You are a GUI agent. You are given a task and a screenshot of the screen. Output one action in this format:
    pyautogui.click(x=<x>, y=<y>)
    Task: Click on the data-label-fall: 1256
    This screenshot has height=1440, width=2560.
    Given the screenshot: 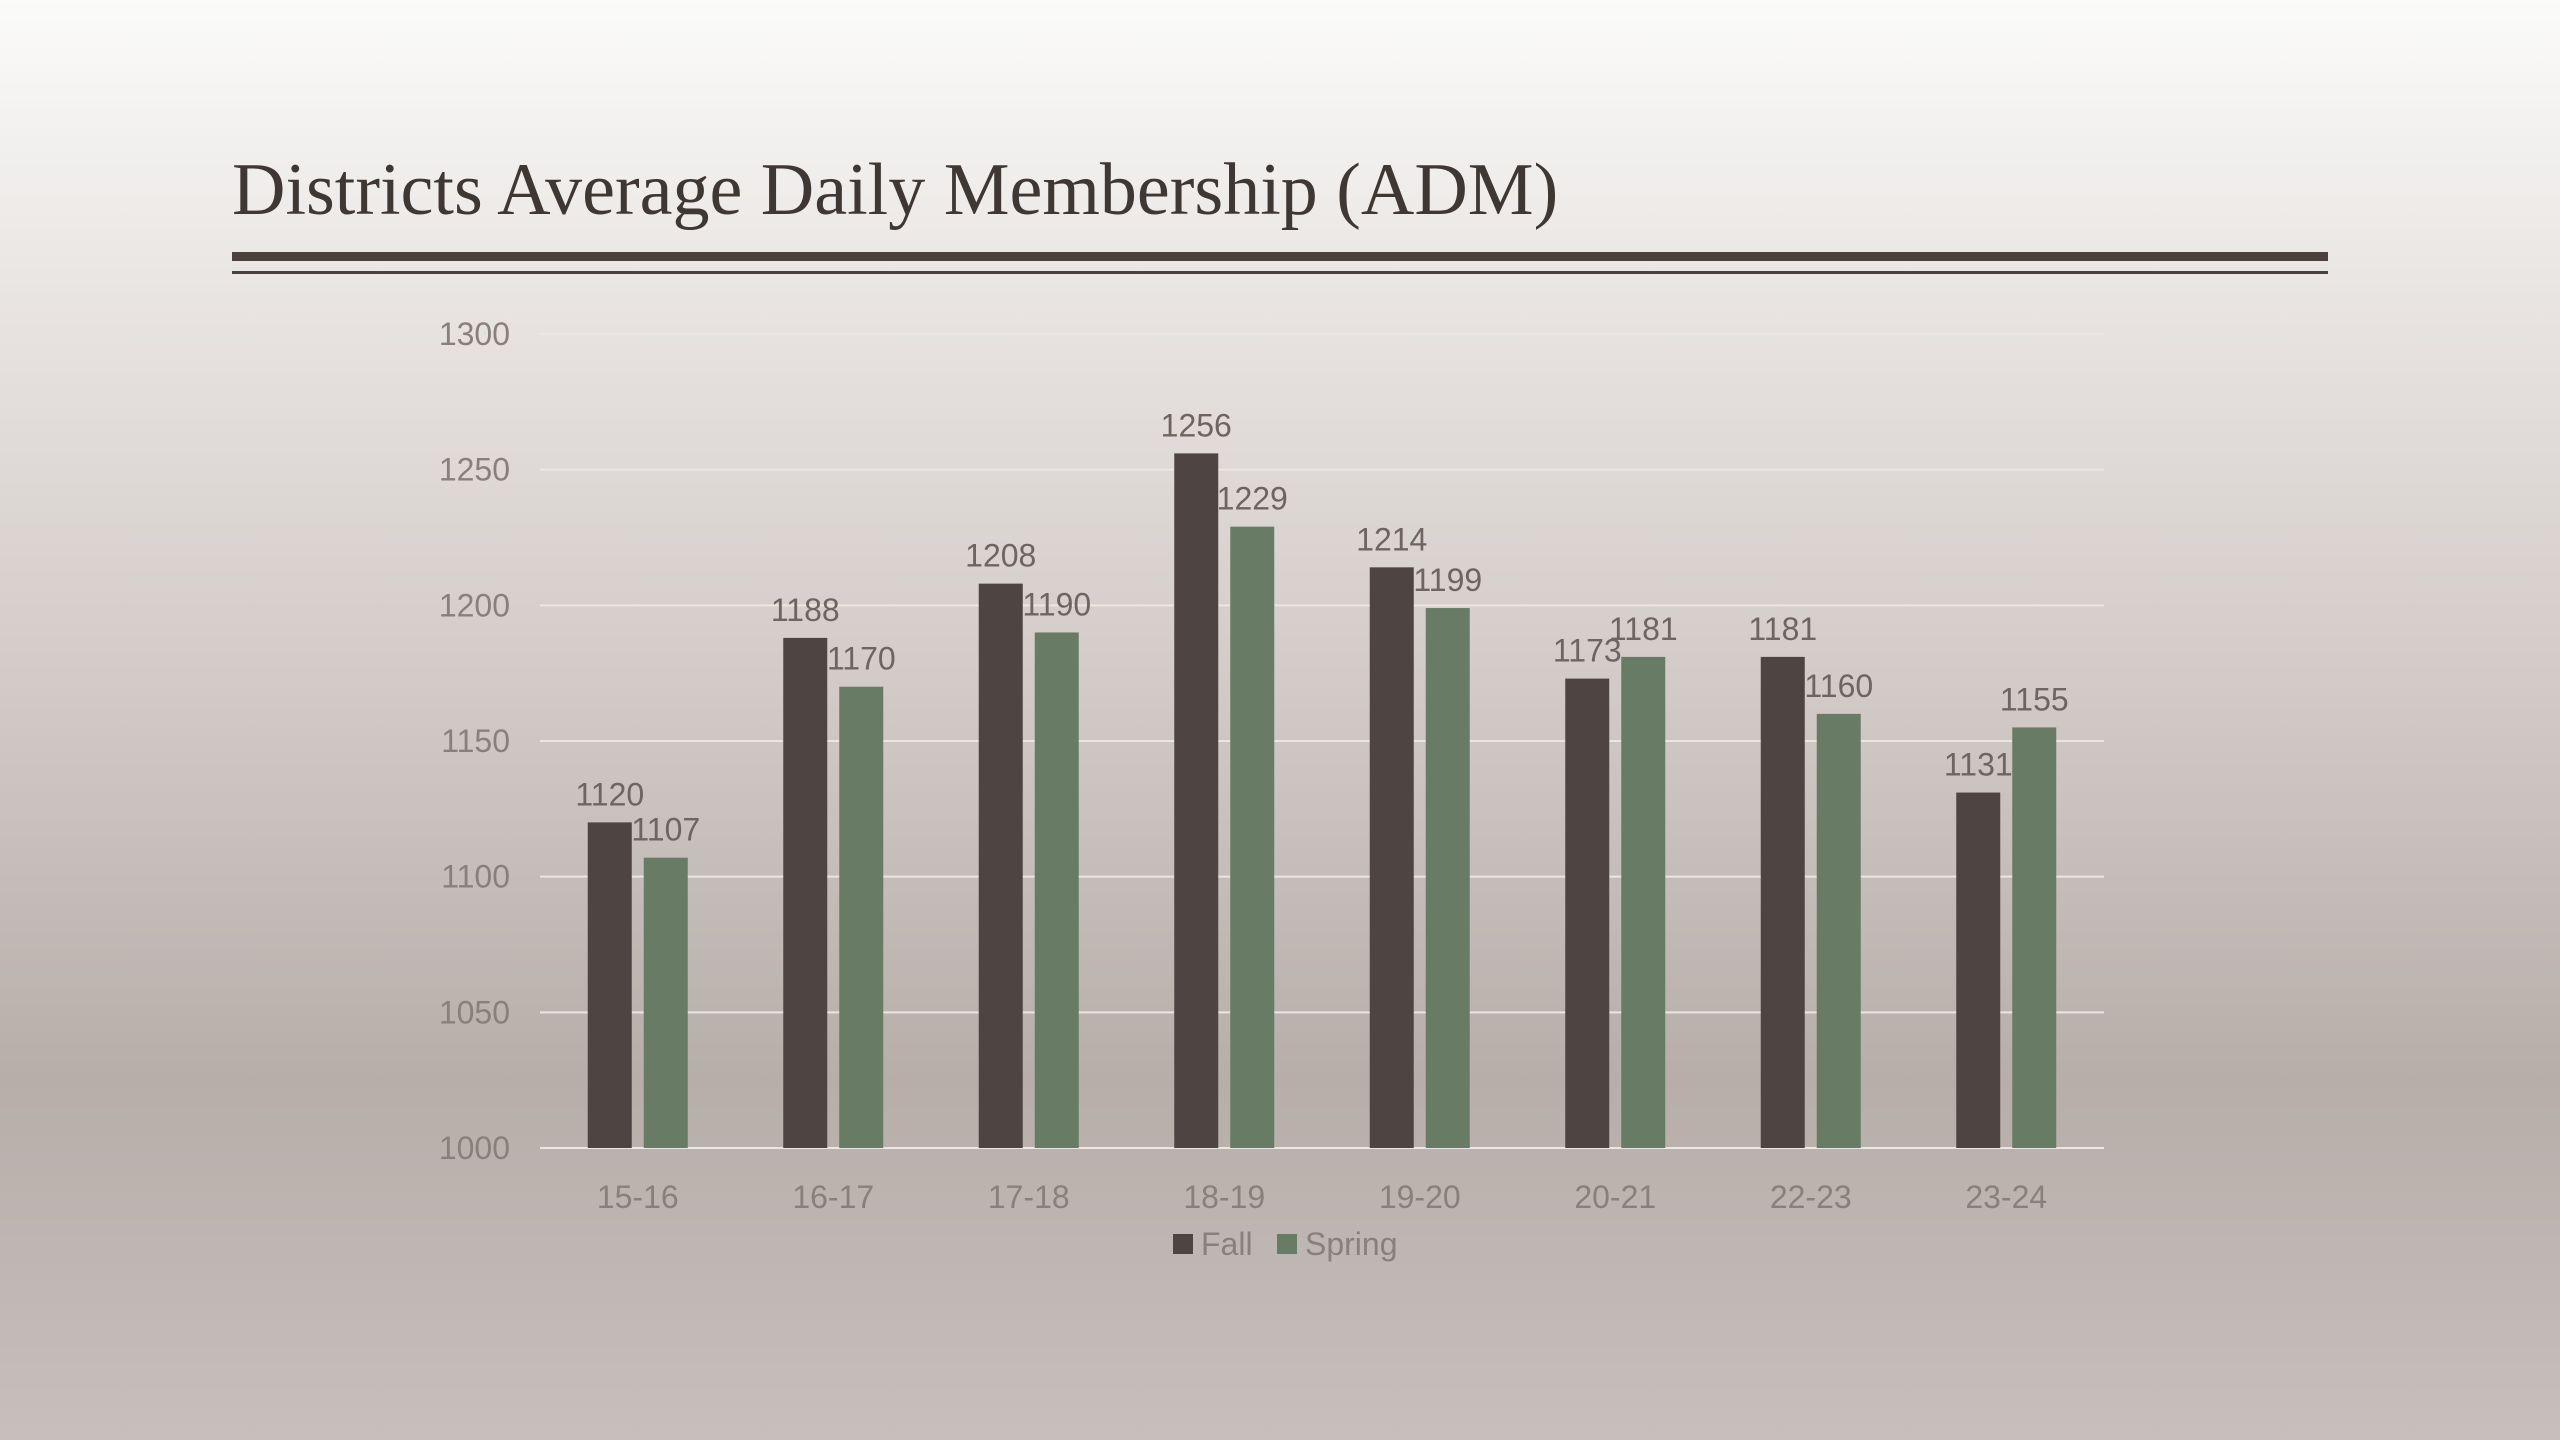 What is the action you would take?
    pyautogui.click(x=1196, y=425)
    